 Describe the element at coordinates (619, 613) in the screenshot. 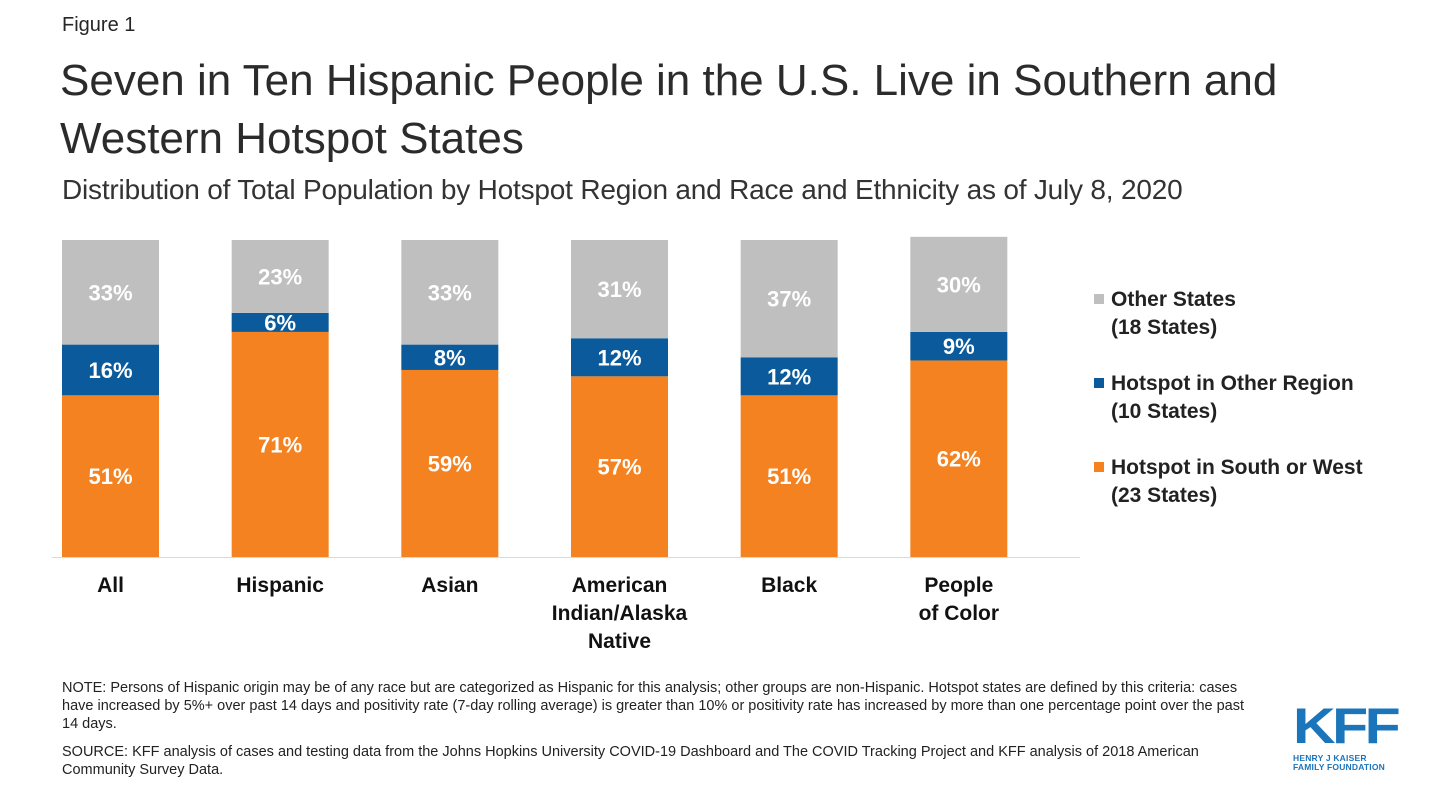

I see `category-label: American Indian/Alaska Native` at that location.